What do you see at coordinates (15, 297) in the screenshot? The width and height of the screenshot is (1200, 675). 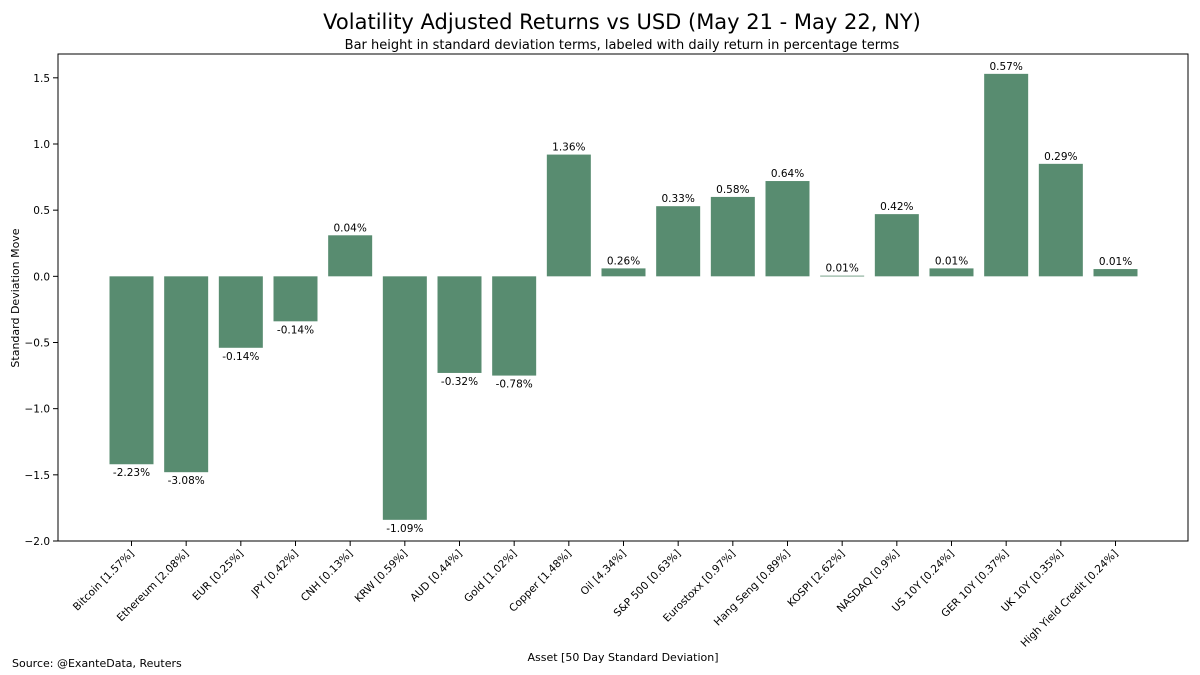 I see `y-axis-label: Standard Deviation Move` at bounding box center [15, 297].